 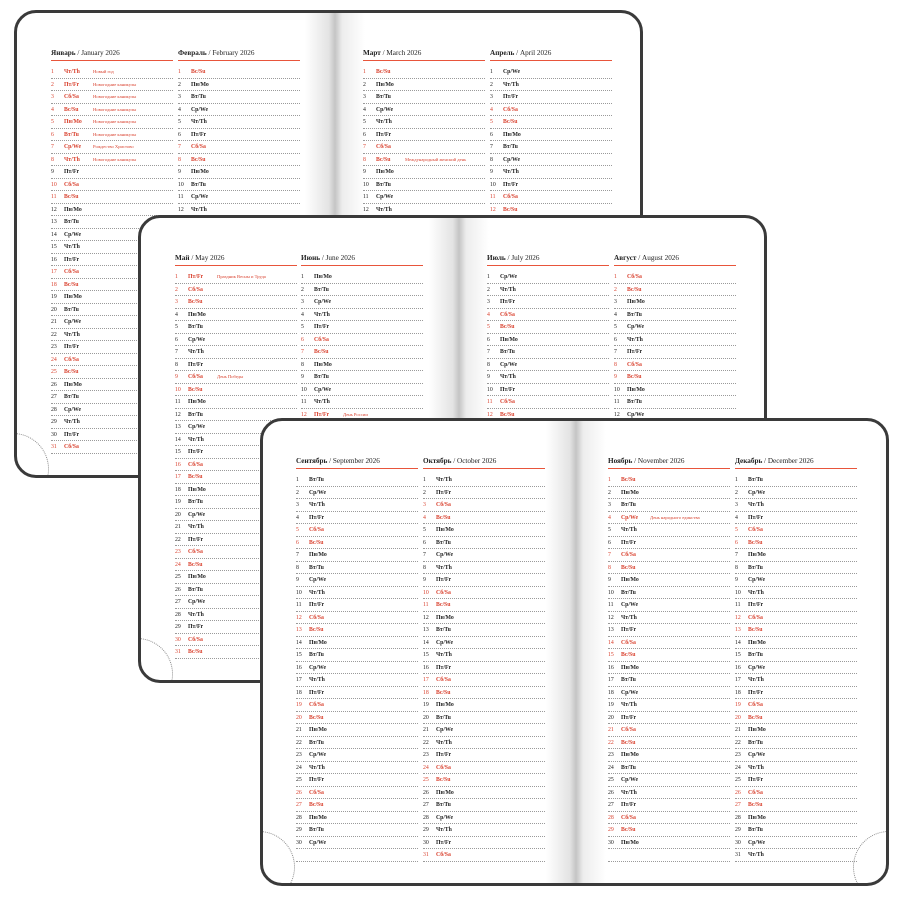 What do you see at coordinates (178, 539) in the screenshot?
I see `day-number: 22` at bounding box center [178, 539].